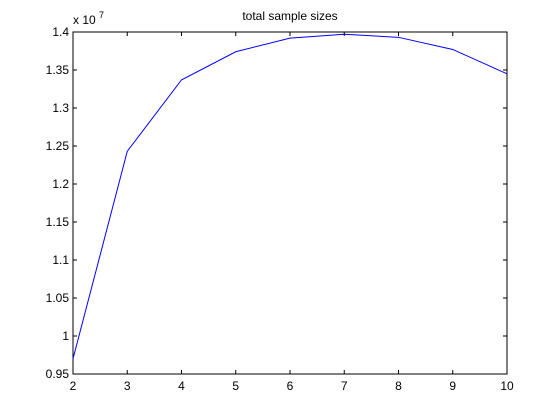 This screenshot has height=420, width=560. Describe the element at coordinates (290, 386) in the screenshot. I see `x-tick-label: 6` at that location.